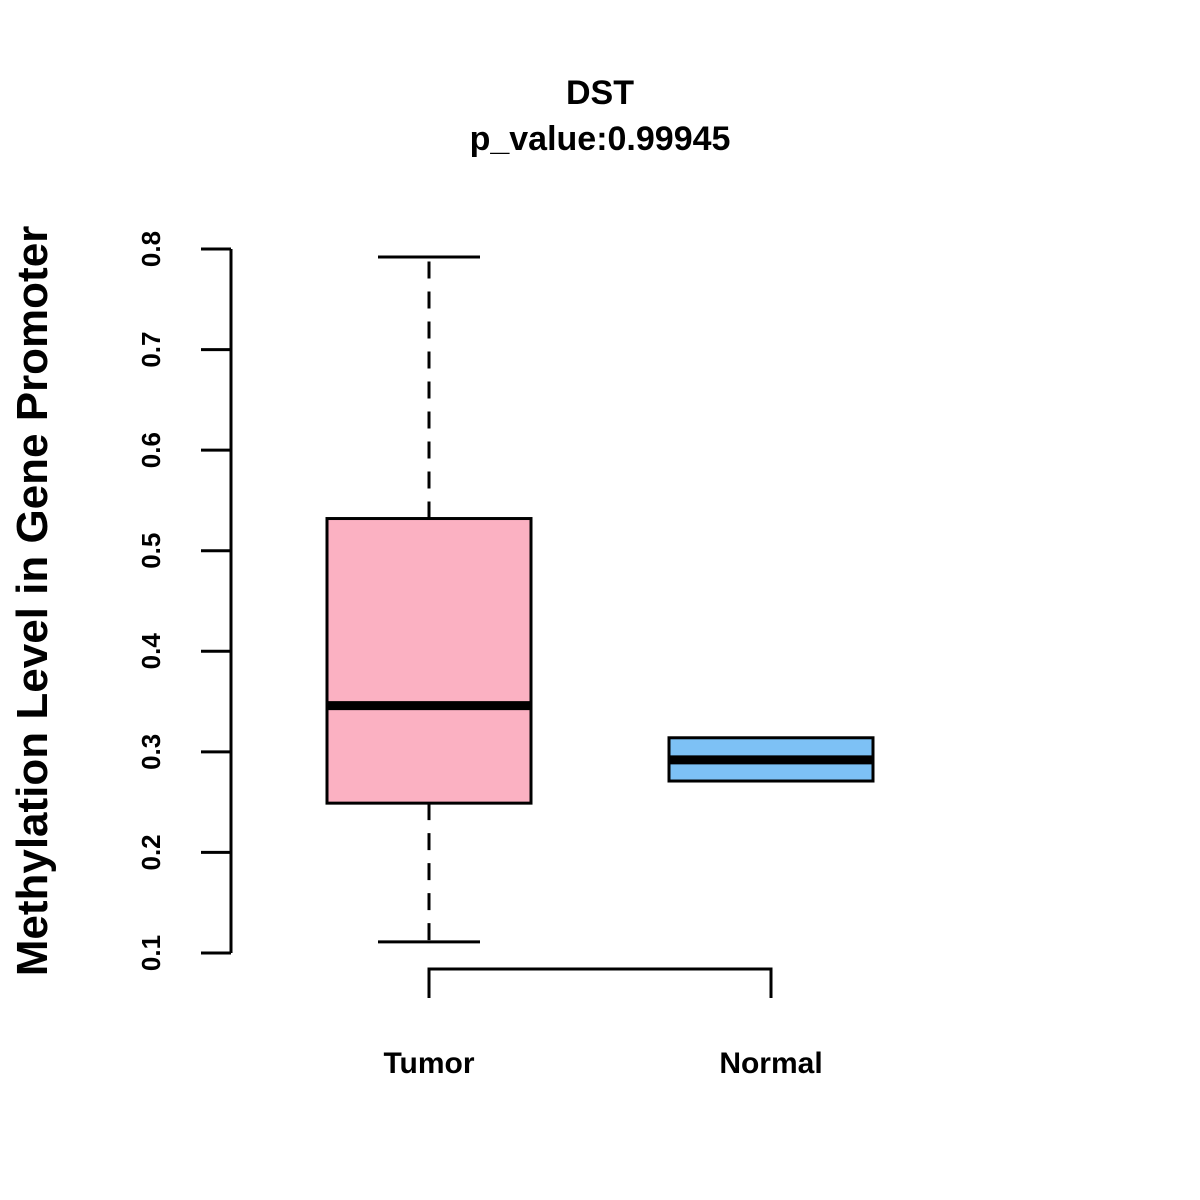 The height and width of the screenshot is (1200, 1200). I want to click on y-tick-label: 0.2, so click(151, 852).